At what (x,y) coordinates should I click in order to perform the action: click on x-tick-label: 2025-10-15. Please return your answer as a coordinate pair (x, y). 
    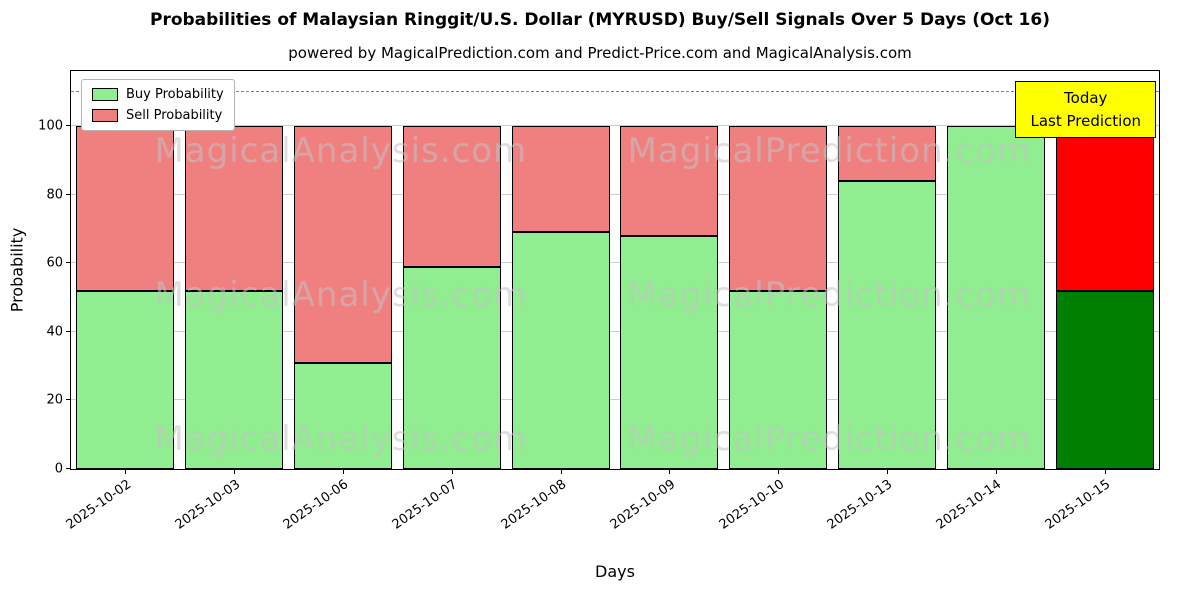
    Looking at the image, I should click on (1078, 505).